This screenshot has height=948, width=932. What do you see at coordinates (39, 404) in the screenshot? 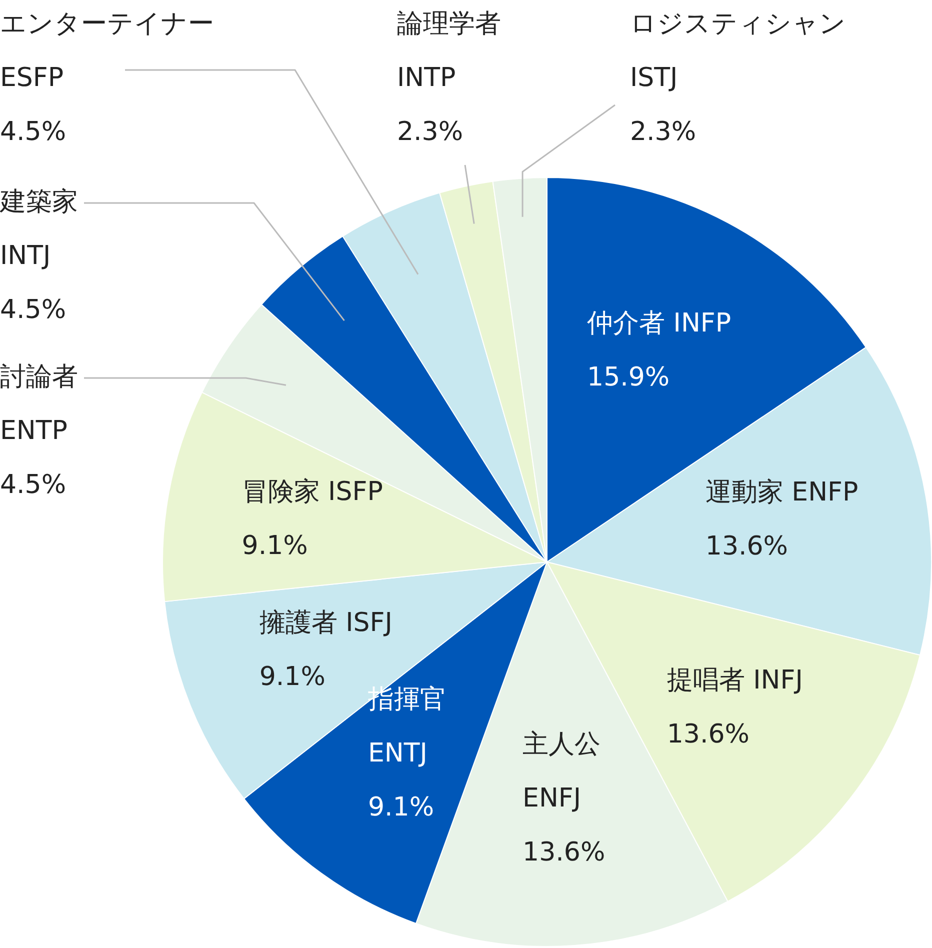
I see `slice-label: 討論者 ENTP` at bounding box center [39, 404].